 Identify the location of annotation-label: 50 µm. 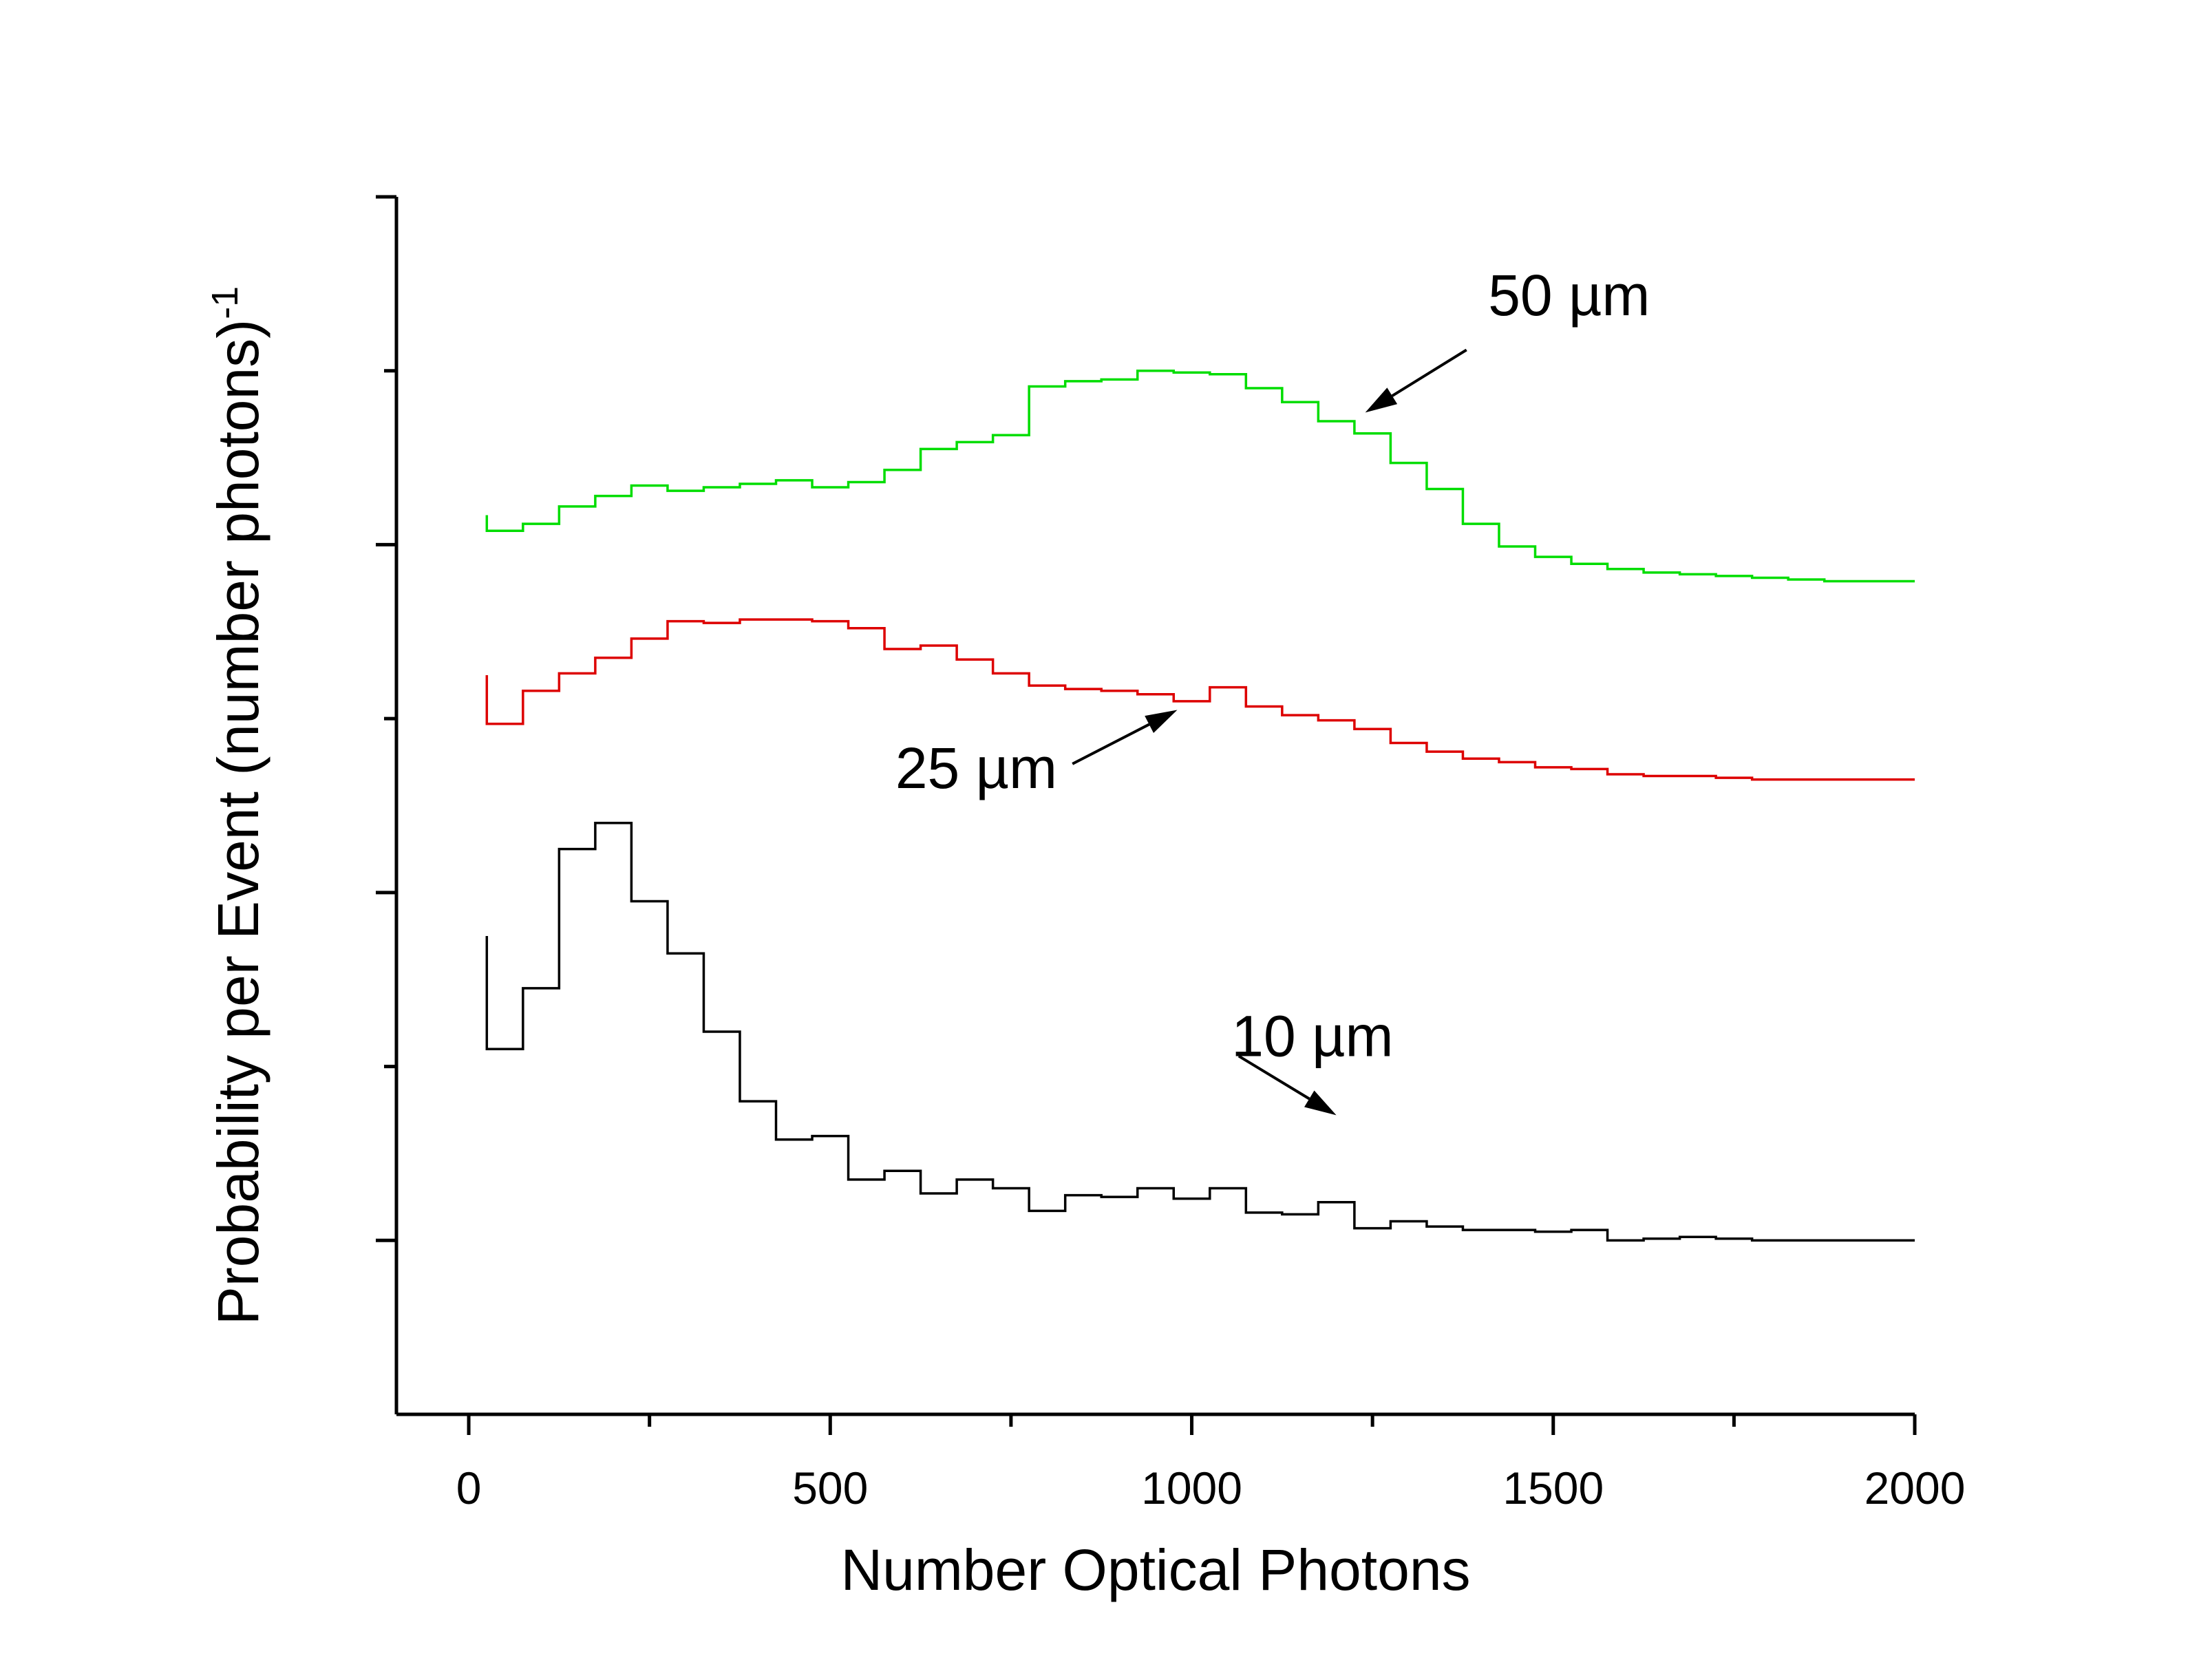
(1569, 295).